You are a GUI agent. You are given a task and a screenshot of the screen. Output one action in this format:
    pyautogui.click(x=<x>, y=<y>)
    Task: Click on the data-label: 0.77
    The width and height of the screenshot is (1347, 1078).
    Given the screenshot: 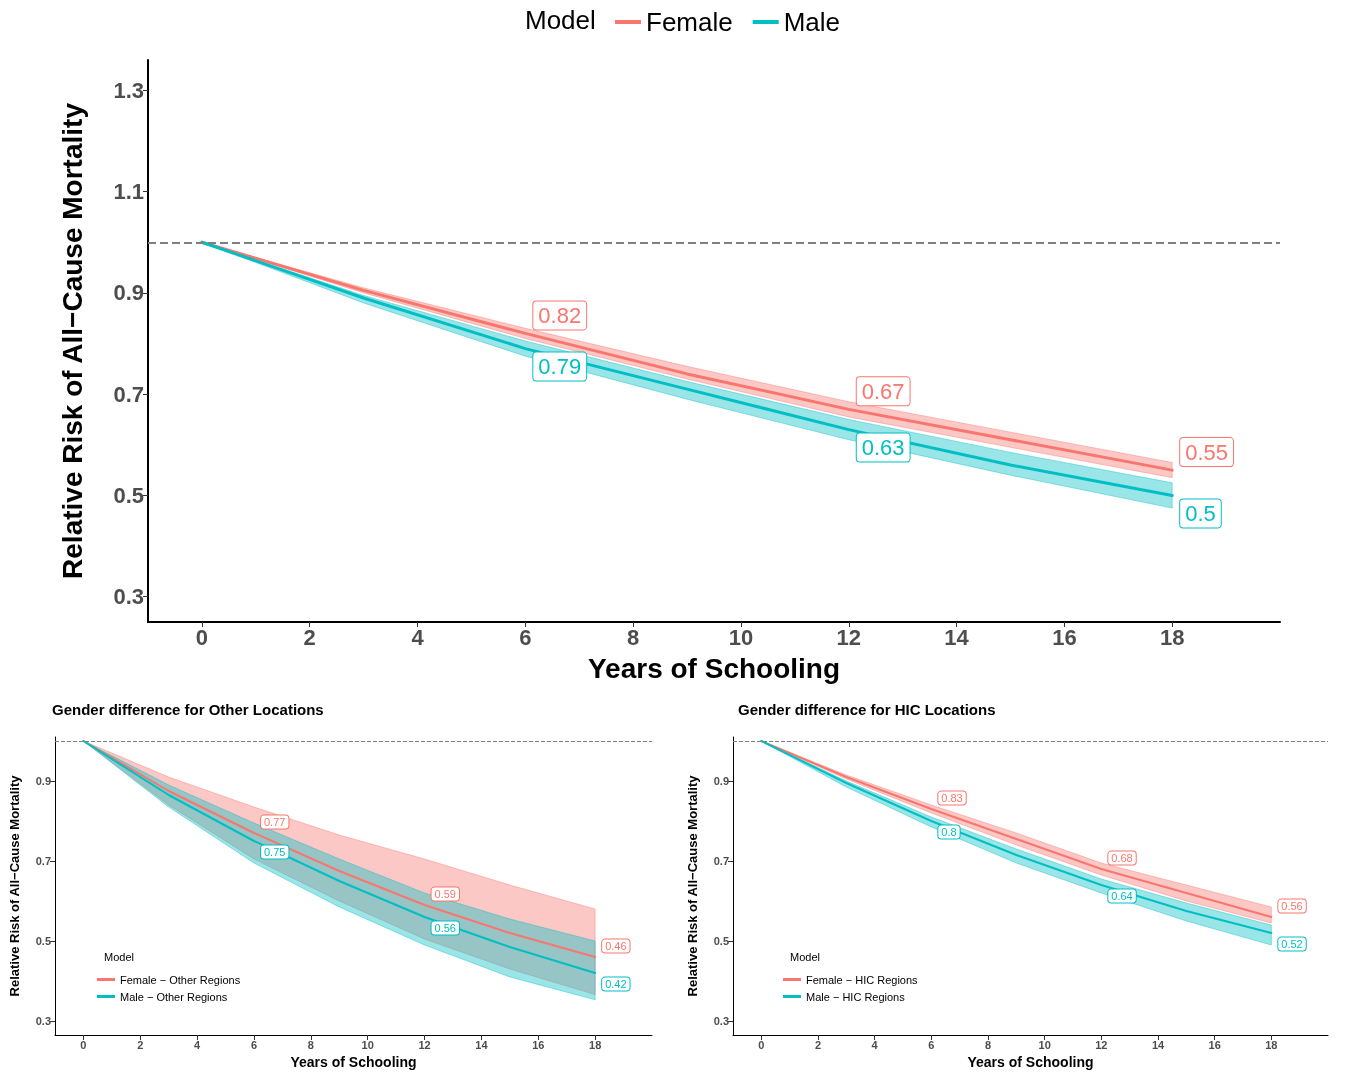 What is the action you would take?
    pyautogui.click(x=275, y=822)
    